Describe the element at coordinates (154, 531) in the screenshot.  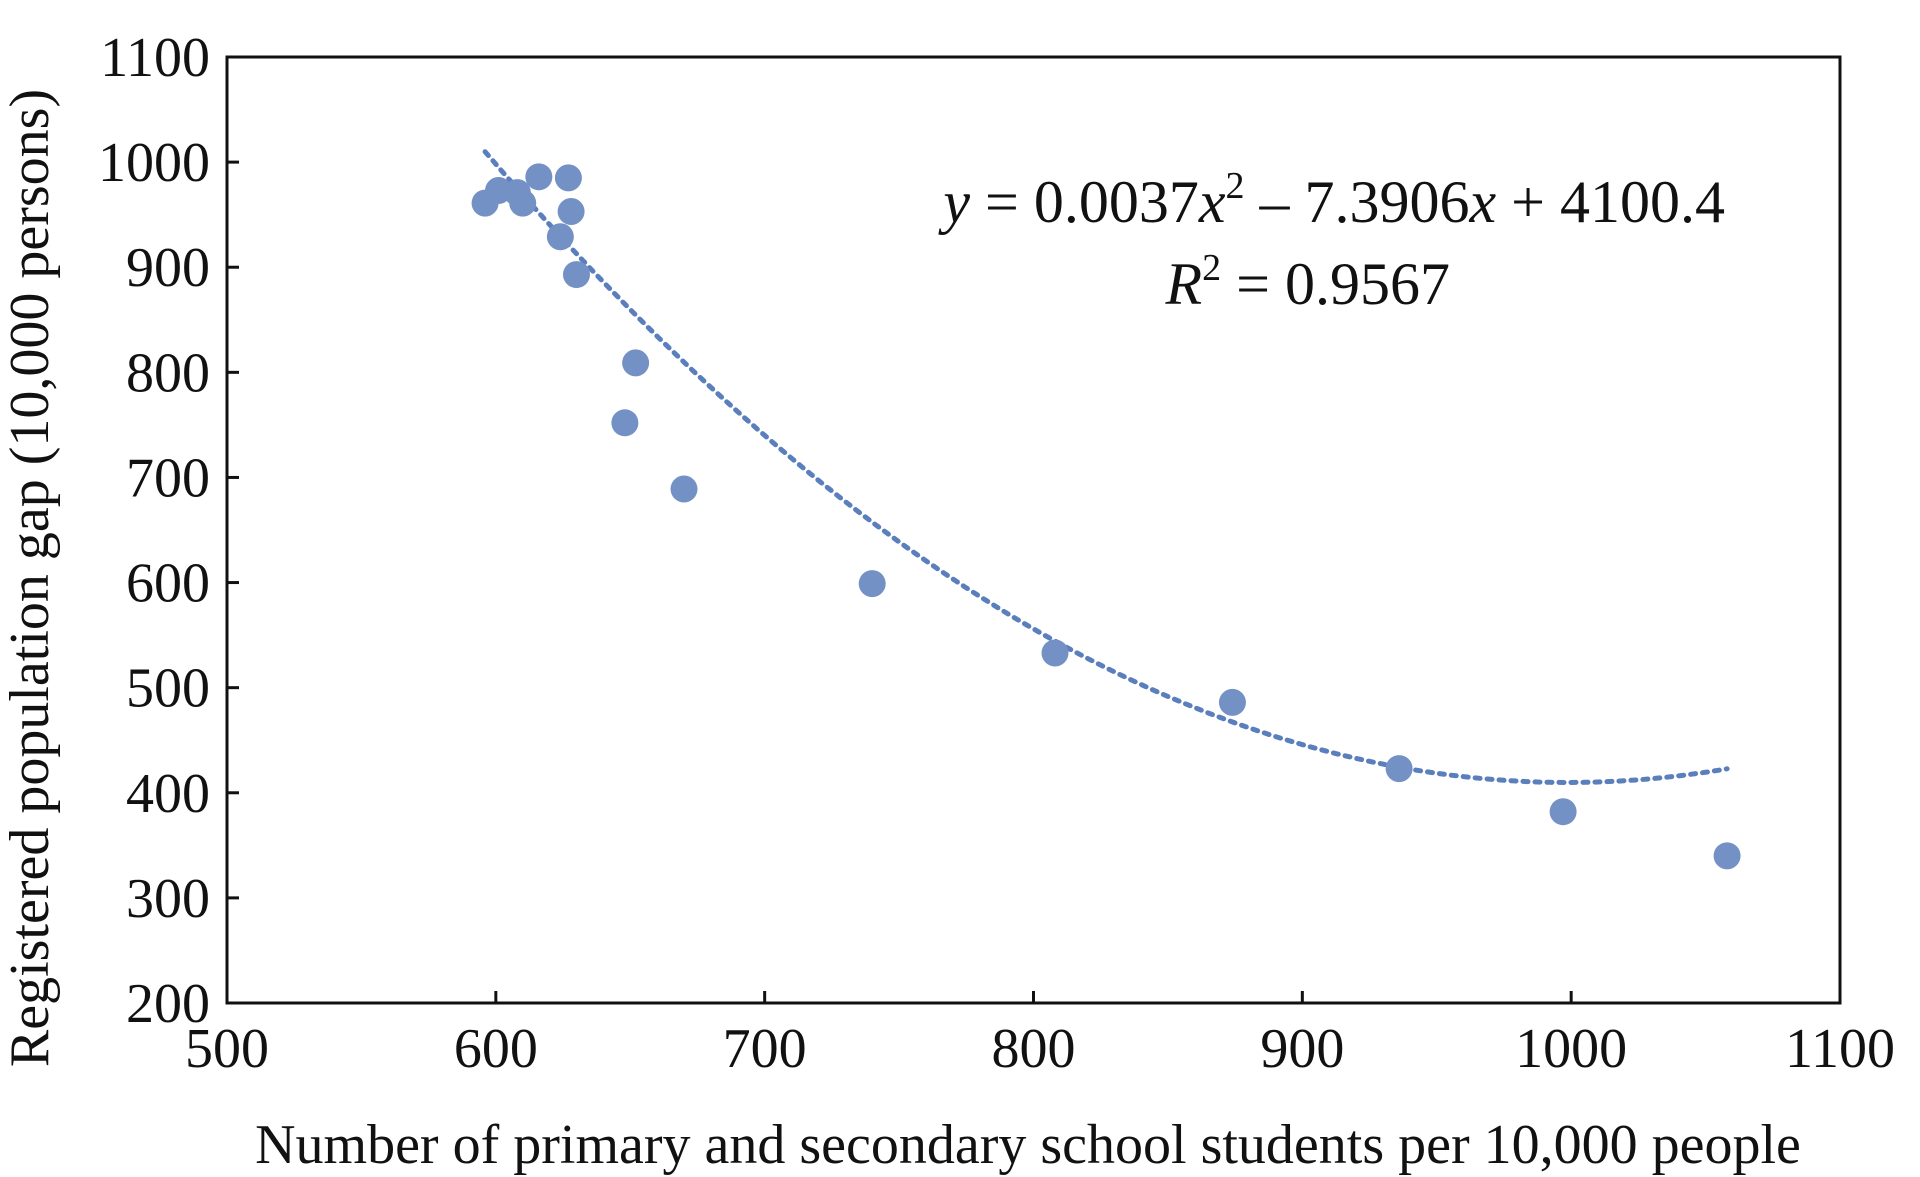
I see `y-tick-labels: 200 300 400 500 600 700 800 900 1000 1100` at that location.